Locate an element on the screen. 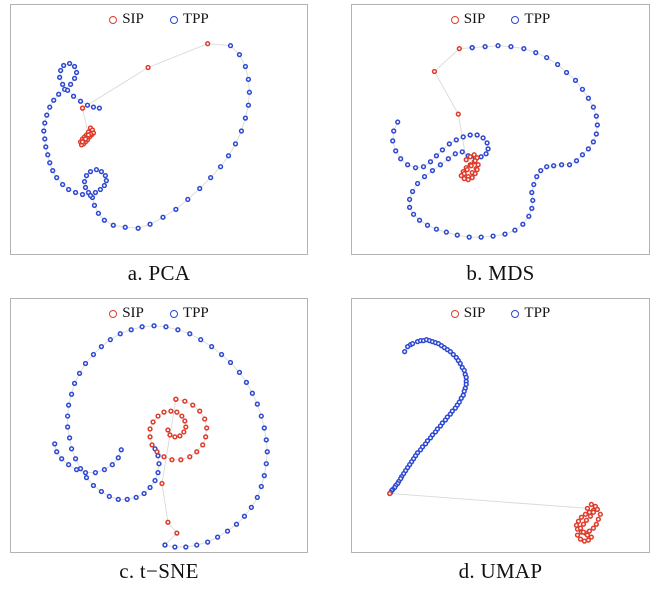 The height and width of the screenshot is (591, 657). caption-pca: a. PCA is located at coordinates (159, 273).